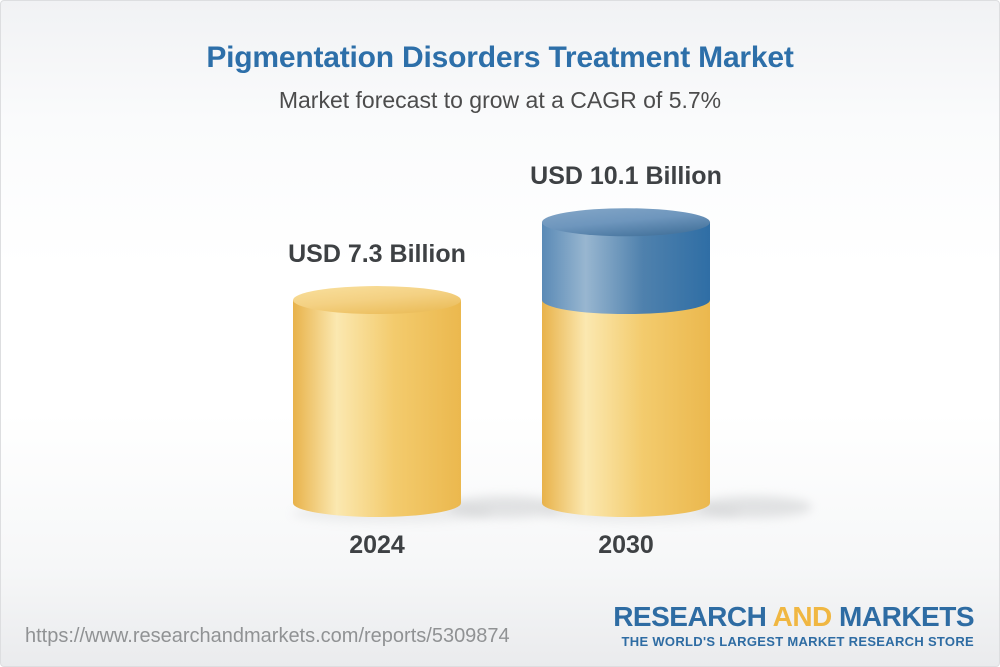 Image resolution: width=1000 pixels, height=667 pixels. Describe the element at coordinates (427, 404) in the screenshot. I see `bar-cylinder-2024` at that location.